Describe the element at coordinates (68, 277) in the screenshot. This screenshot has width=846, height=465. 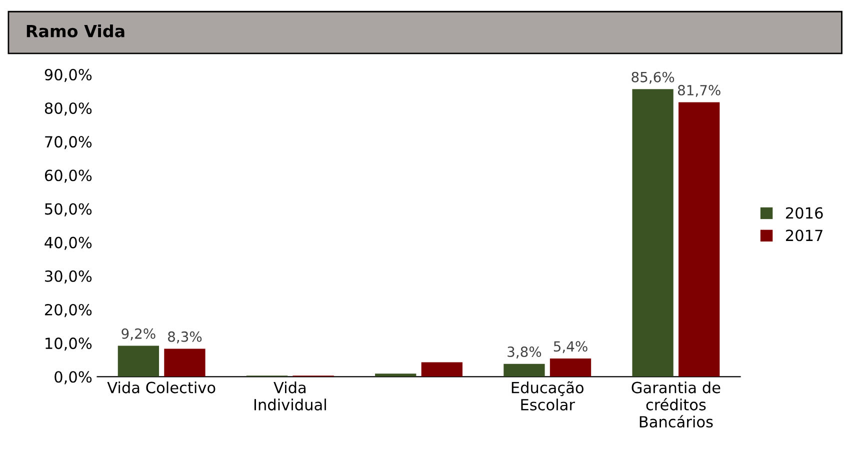
I see `y-tick-label: 30,0%` at that location.